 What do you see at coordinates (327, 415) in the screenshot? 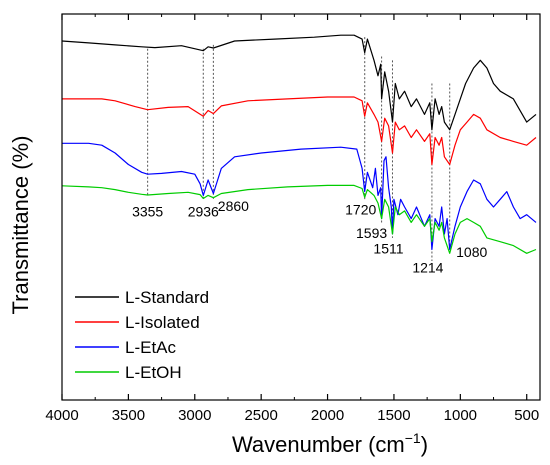
I see `x-tick-label: 2000` at bounding box center [327, 415].